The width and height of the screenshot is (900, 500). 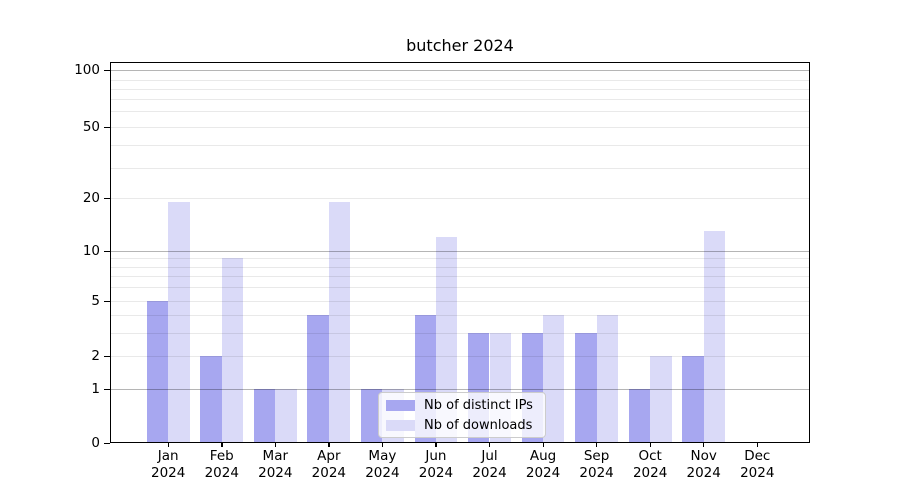 What do you see at coordinates (87, 69) in the screenshot?
I see `y-axis-tick-label: 100` at bounding box center [87, 69].